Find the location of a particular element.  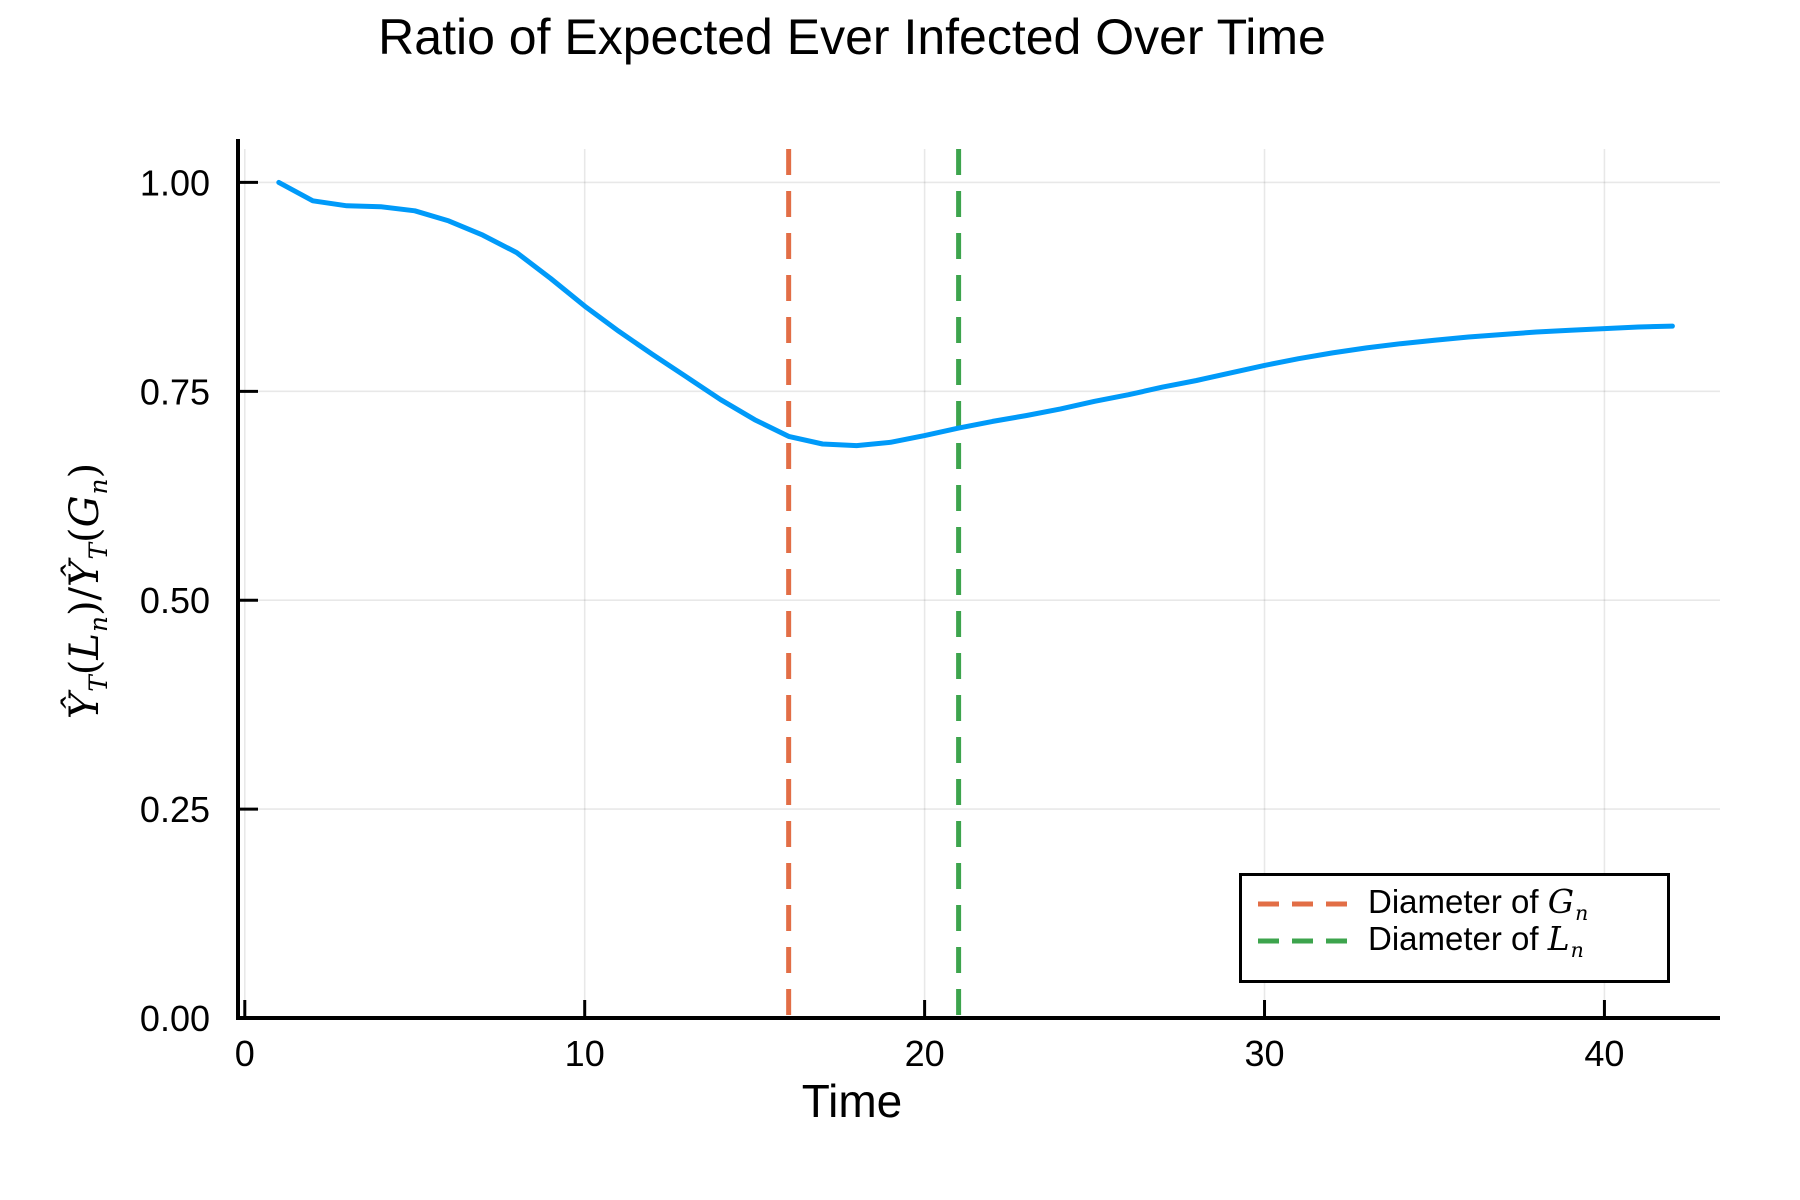

y-tick-label: 0.00 is located at coordinates (175, 1018).